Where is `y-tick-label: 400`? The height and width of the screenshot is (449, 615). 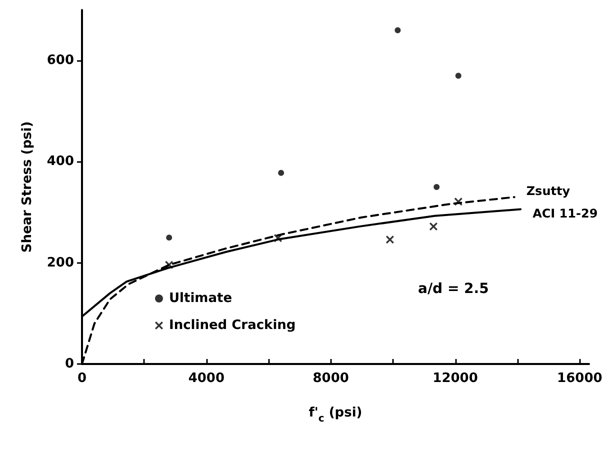
y-tick-label: 400 is located at coordinates (60, 162).